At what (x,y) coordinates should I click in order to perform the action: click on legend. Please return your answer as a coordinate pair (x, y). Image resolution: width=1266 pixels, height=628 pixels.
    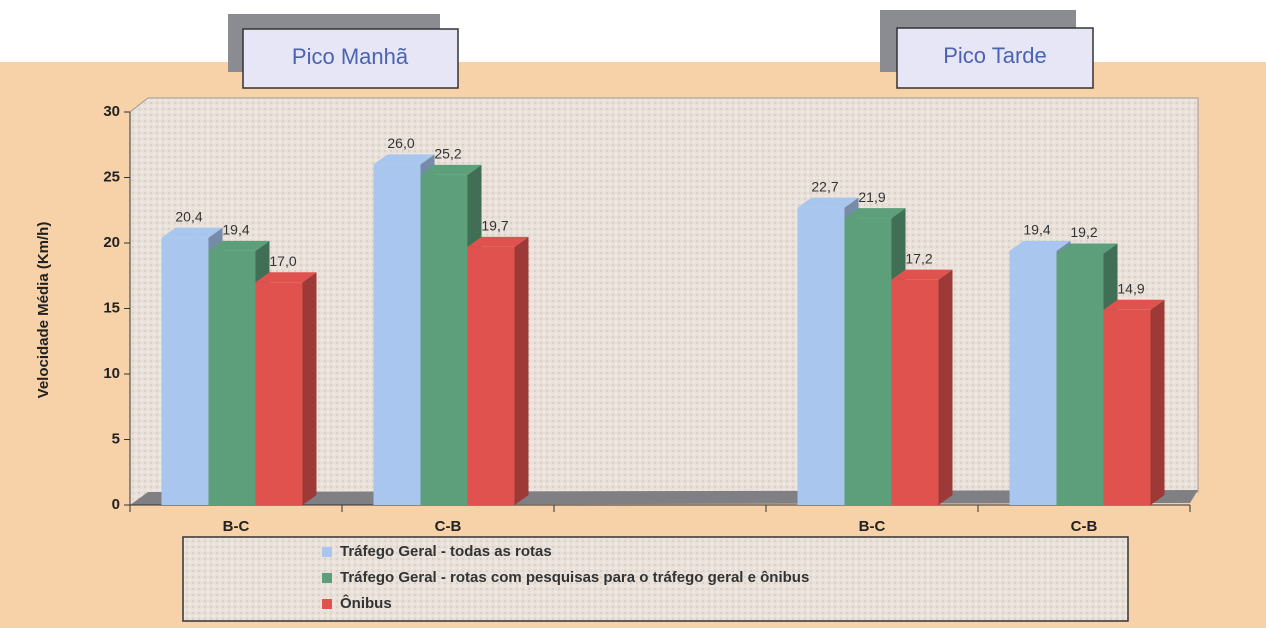
    Looking at the image, I should click on (655, 579).